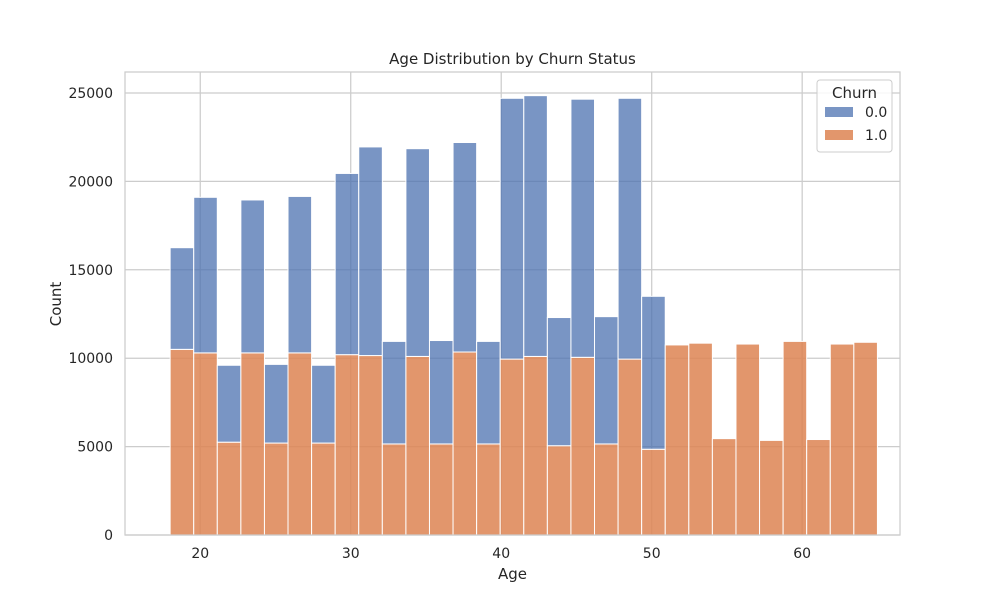  What do you see at coordinates (95, 448) in the screenshot?
I see `y-tick-label: 5000` at bounding box center [95, 448].